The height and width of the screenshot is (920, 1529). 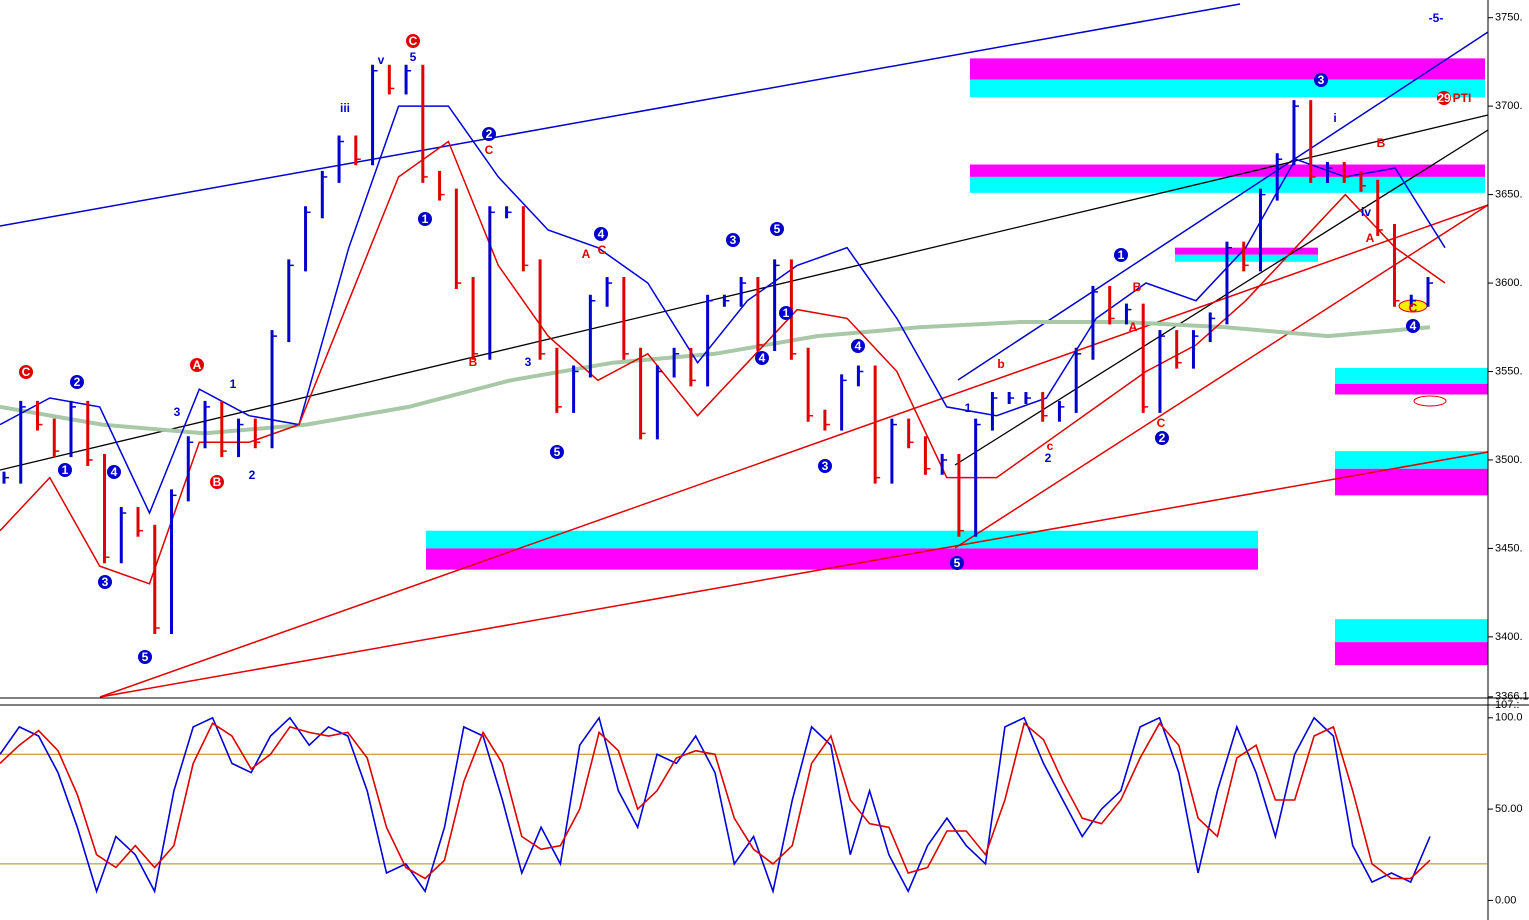 I want to click on wave-label: b, so click(x=1000, y=364).